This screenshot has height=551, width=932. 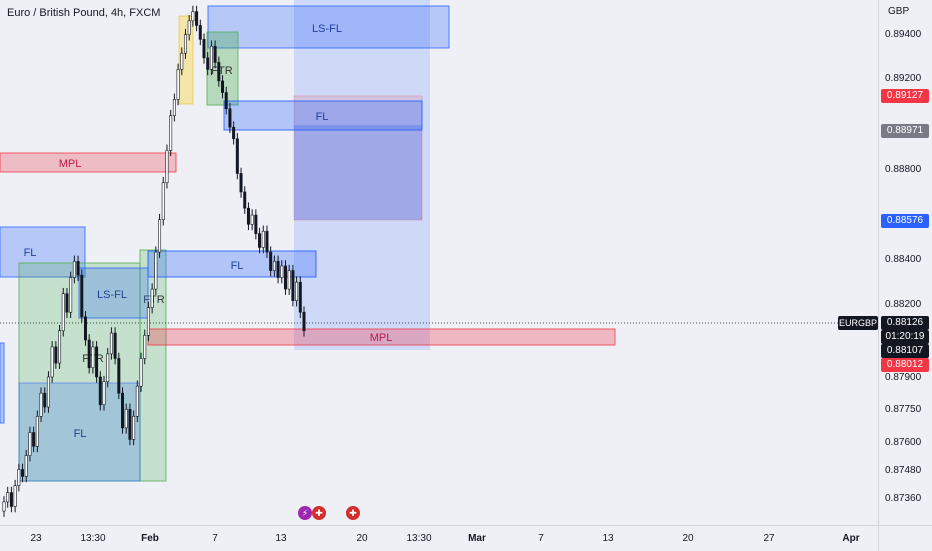 What do you see at coordinates (477, 538) in the screenshot?
I see `time-tick: Mar` at bounding box center [477, 538].